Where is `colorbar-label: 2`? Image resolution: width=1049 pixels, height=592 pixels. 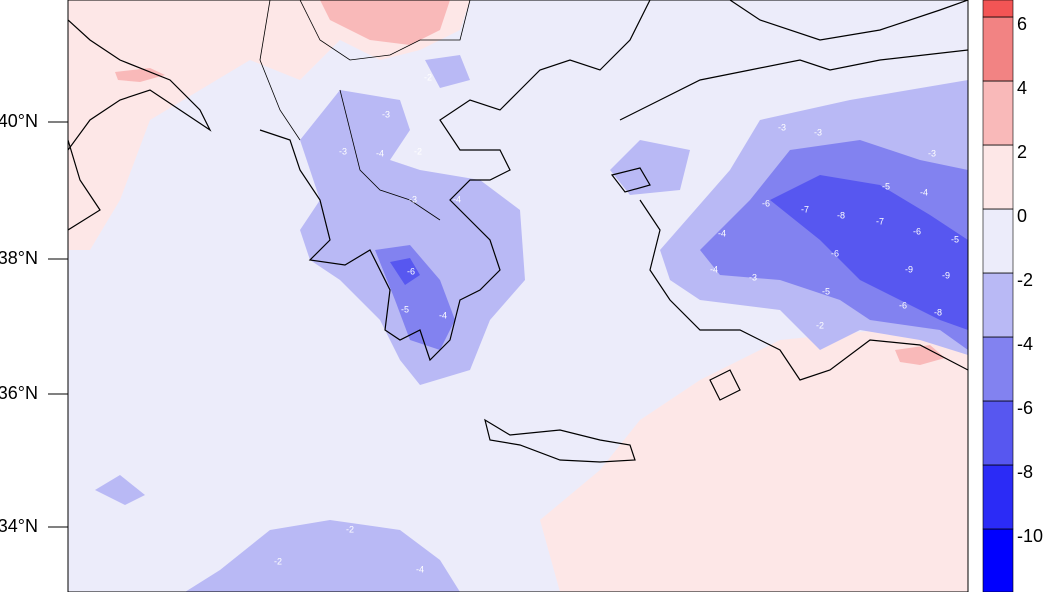
colorbar-label: 2 is located at coordinates (1022, 152).